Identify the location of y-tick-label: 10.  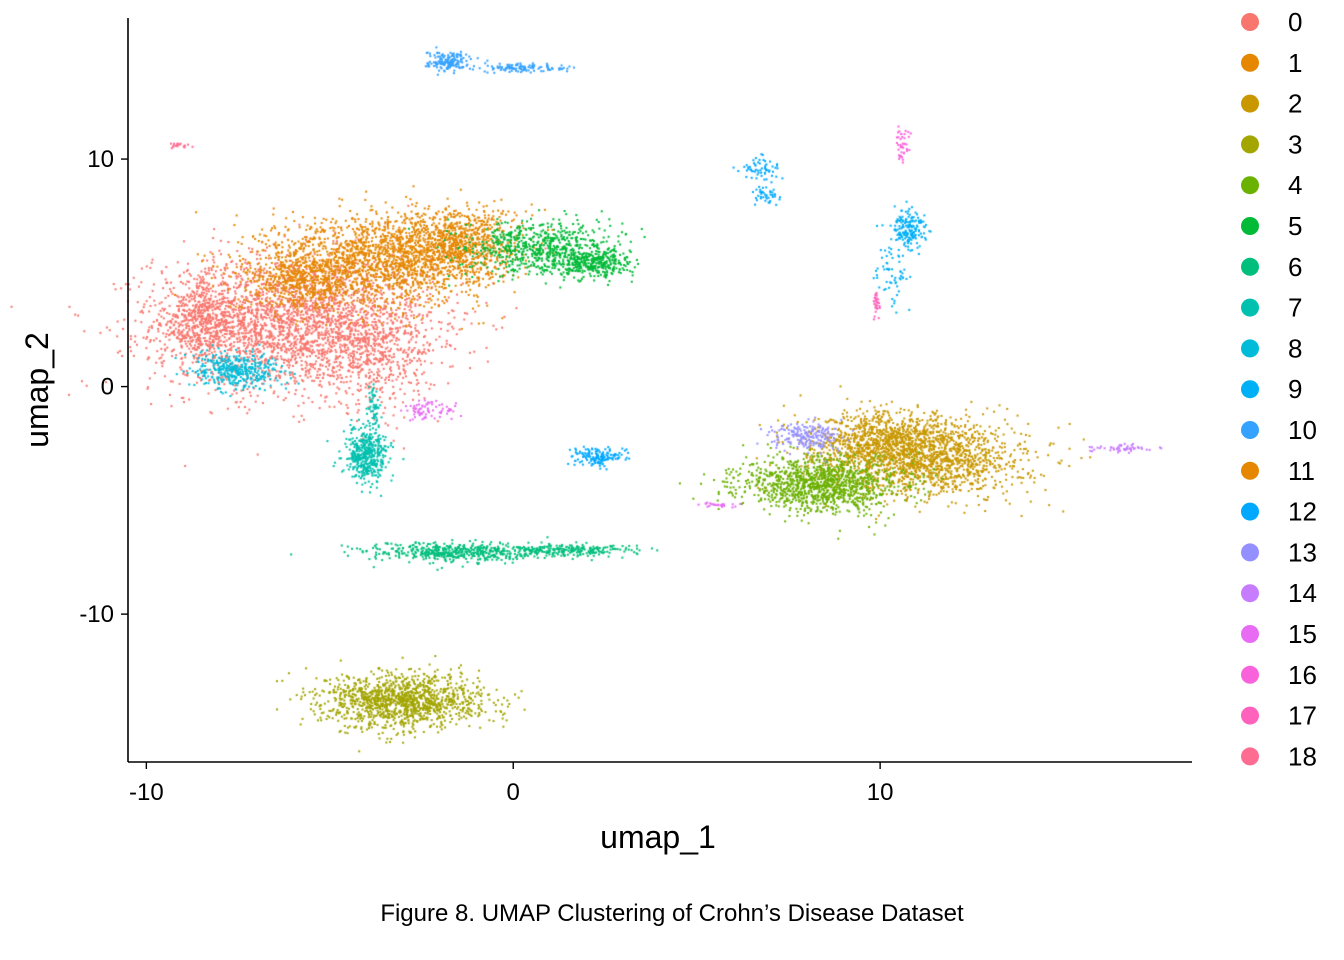
(100, 159).